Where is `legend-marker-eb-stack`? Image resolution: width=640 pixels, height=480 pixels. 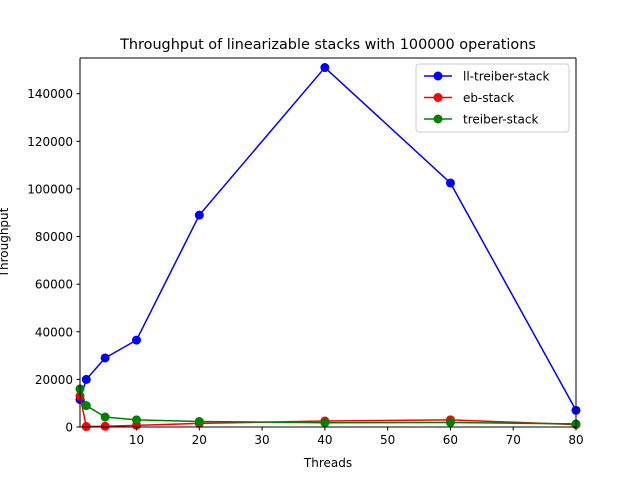 legend-marker-eb-stack is located at coordinates (438, 97).